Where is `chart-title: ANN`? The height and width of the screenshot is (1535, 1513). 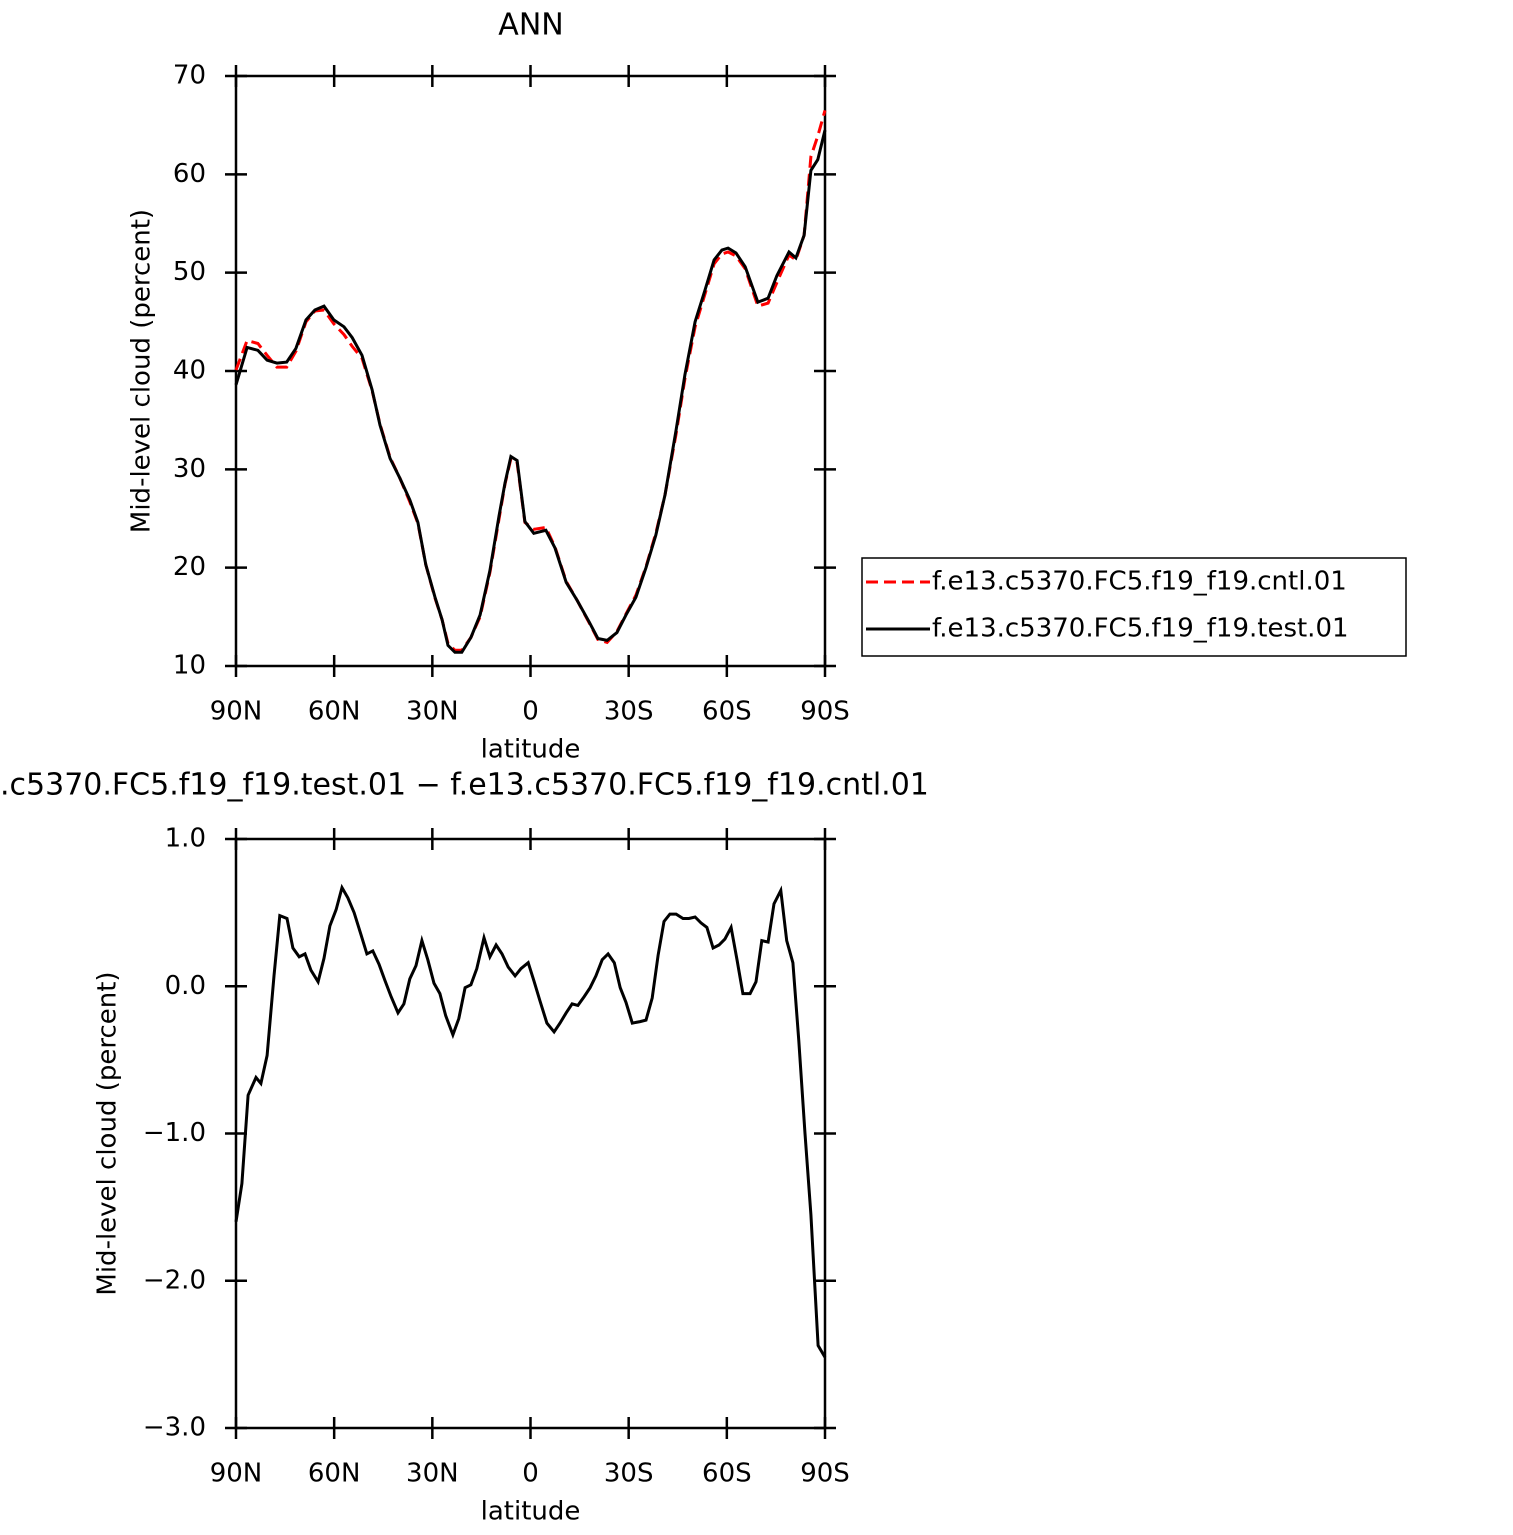 chart-title: ANN is located at coordinates (530, 25).